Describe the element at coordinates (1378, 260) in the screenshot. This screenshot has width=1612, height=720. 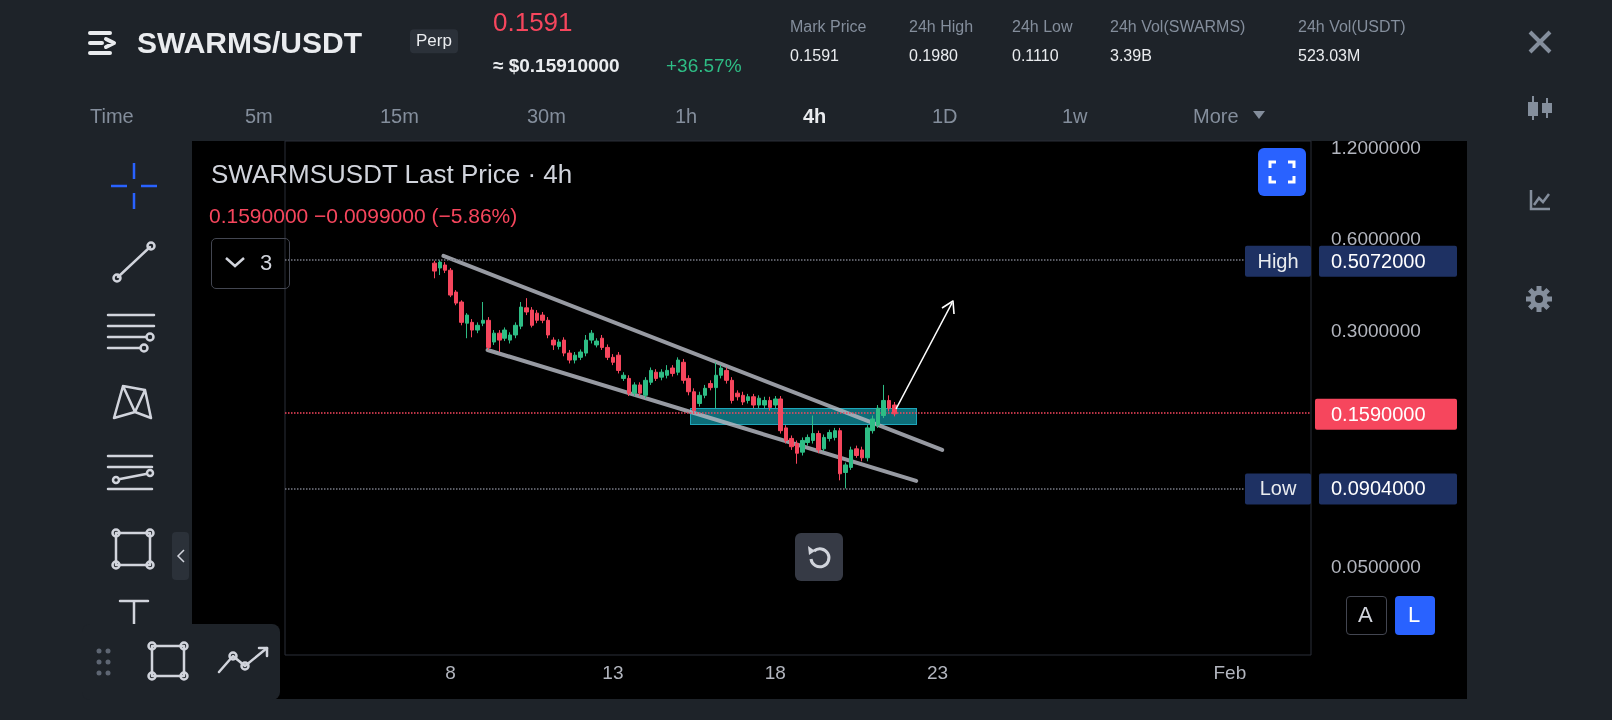
I see `text: 0.5072000` at that location.